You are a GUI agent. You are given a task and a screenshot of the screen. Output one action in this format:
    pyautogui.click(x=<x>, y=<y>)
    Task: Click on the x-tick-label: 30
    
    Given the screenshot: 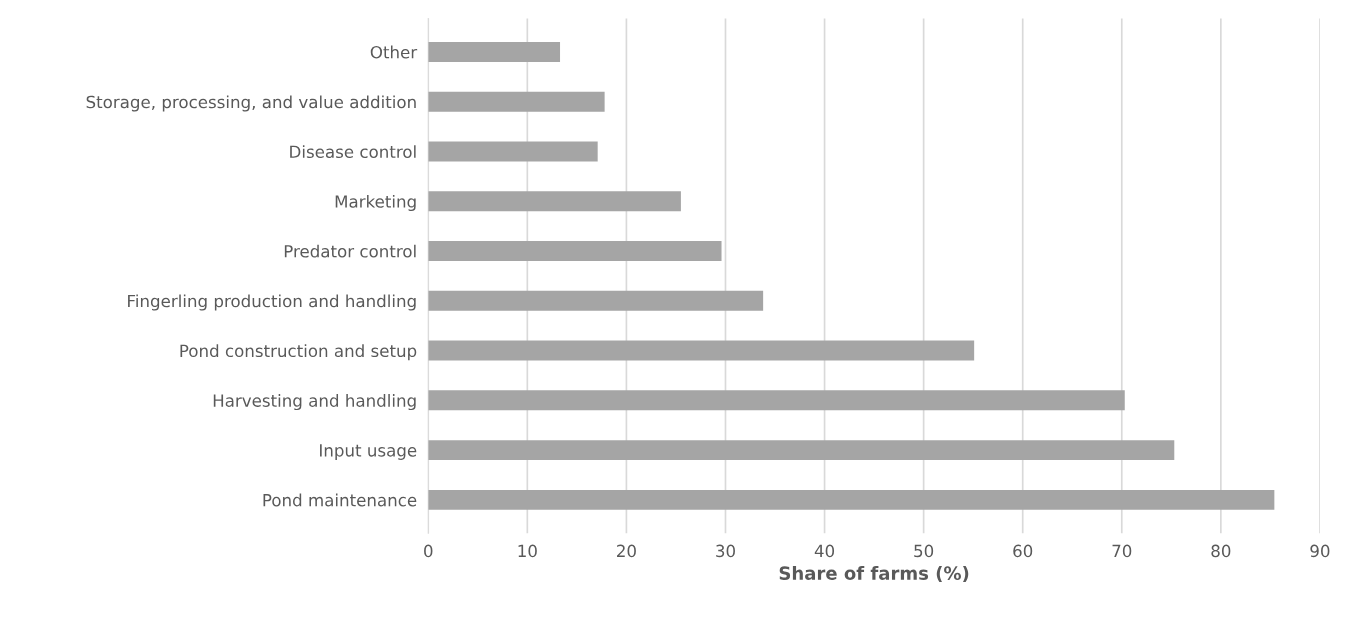 What is the action you would take?
    pyautogui.click(x=725, y=551)
    